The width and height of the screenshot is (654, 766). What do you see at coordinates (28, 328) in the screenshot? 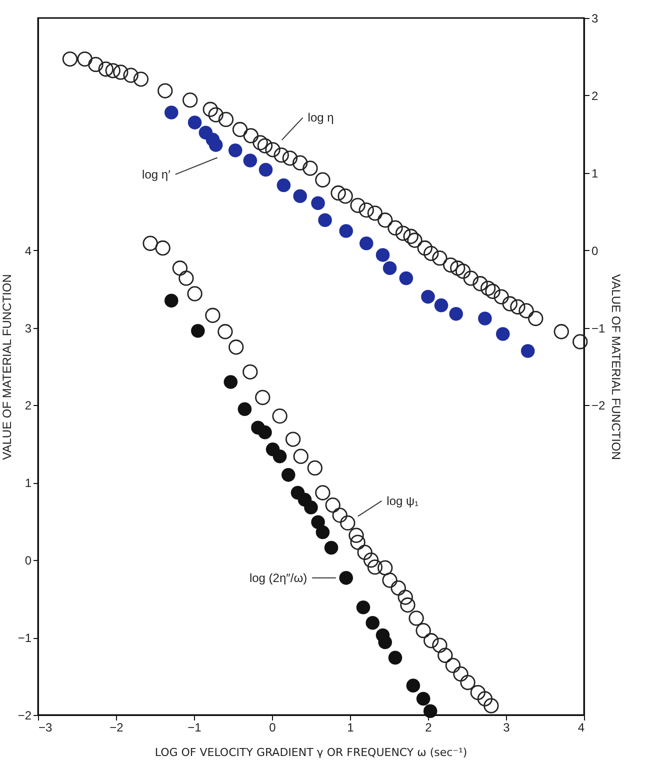
I see `y-tick-label: 3` at bounding box center [28, 328].